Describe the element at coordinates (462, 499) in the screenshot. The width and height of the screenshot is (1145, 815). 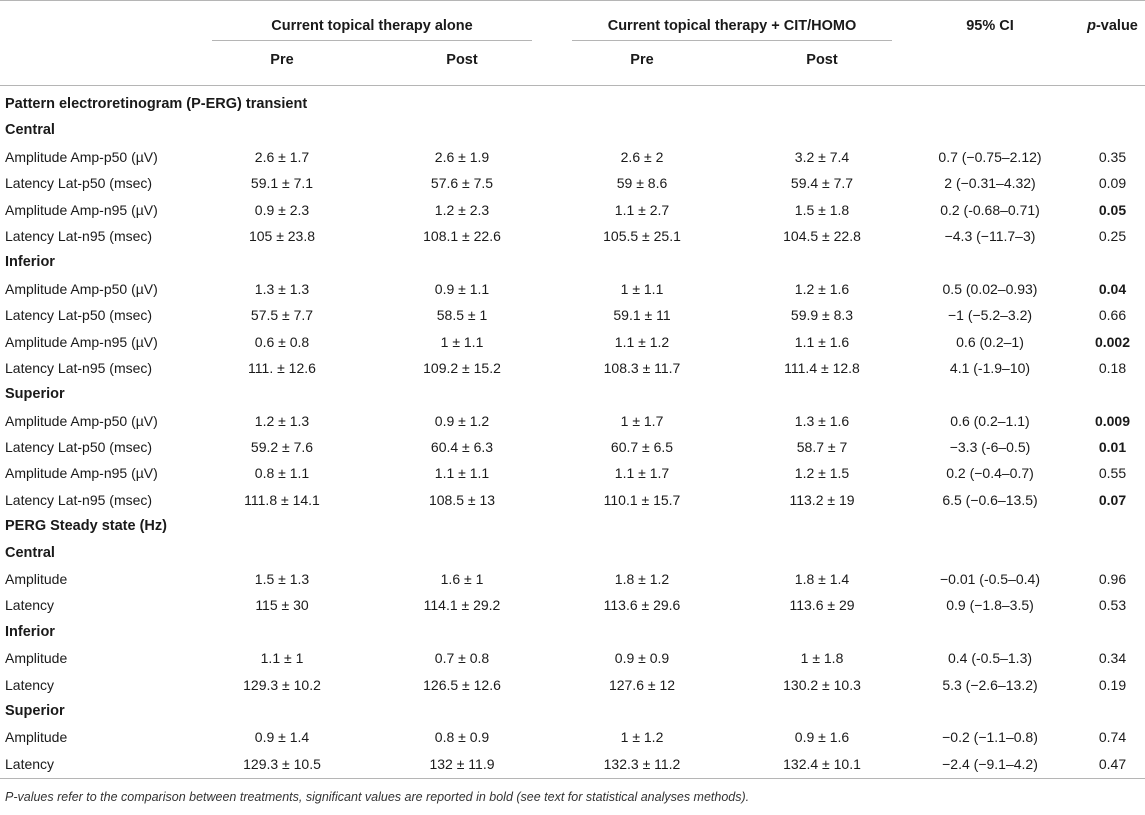
I see `alone-post-cell: 108.5 ± 13` at that location.